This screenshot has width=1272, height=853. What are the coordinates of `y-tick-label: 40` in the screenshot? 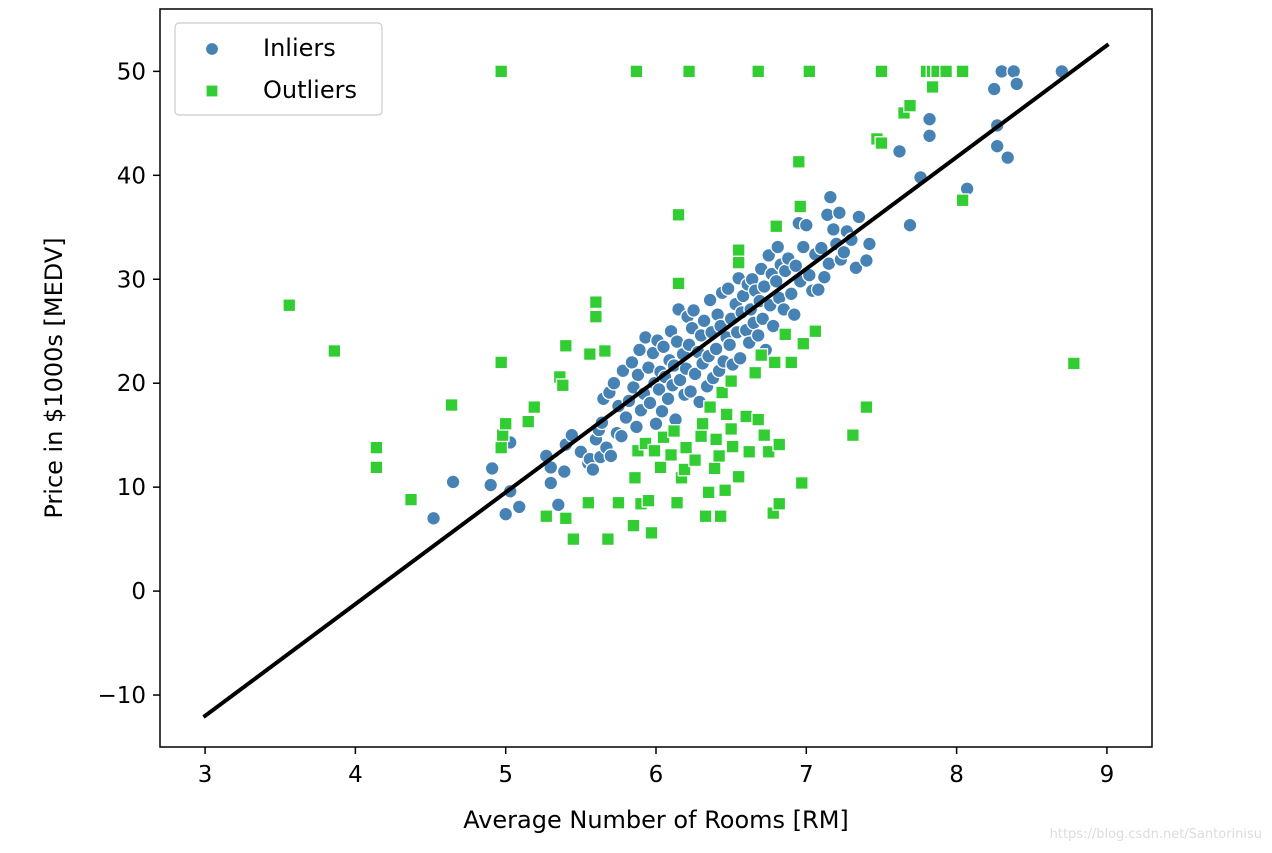 It's located at (131, 176).